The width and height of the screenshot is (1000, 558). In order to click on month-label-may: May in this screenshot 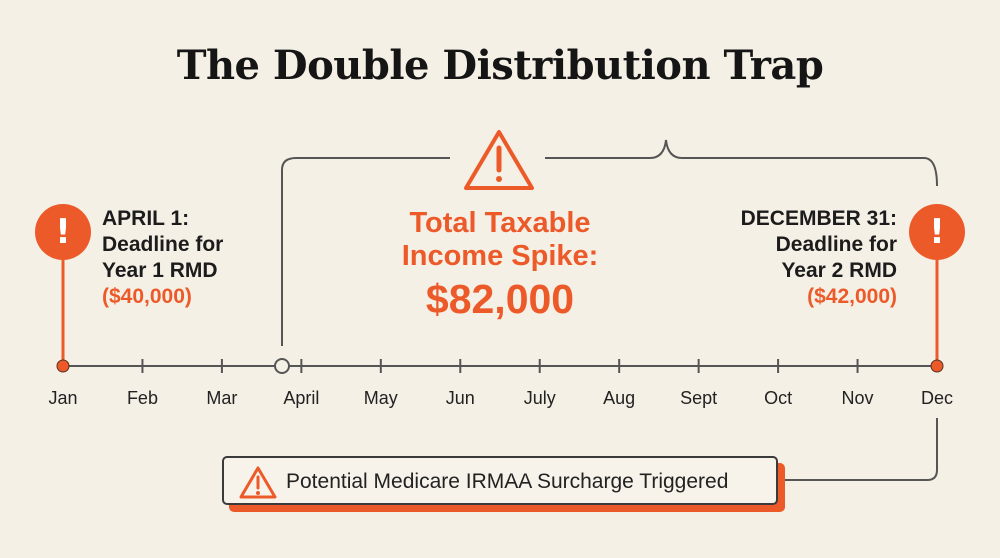, I will do `click(380, 398)`.